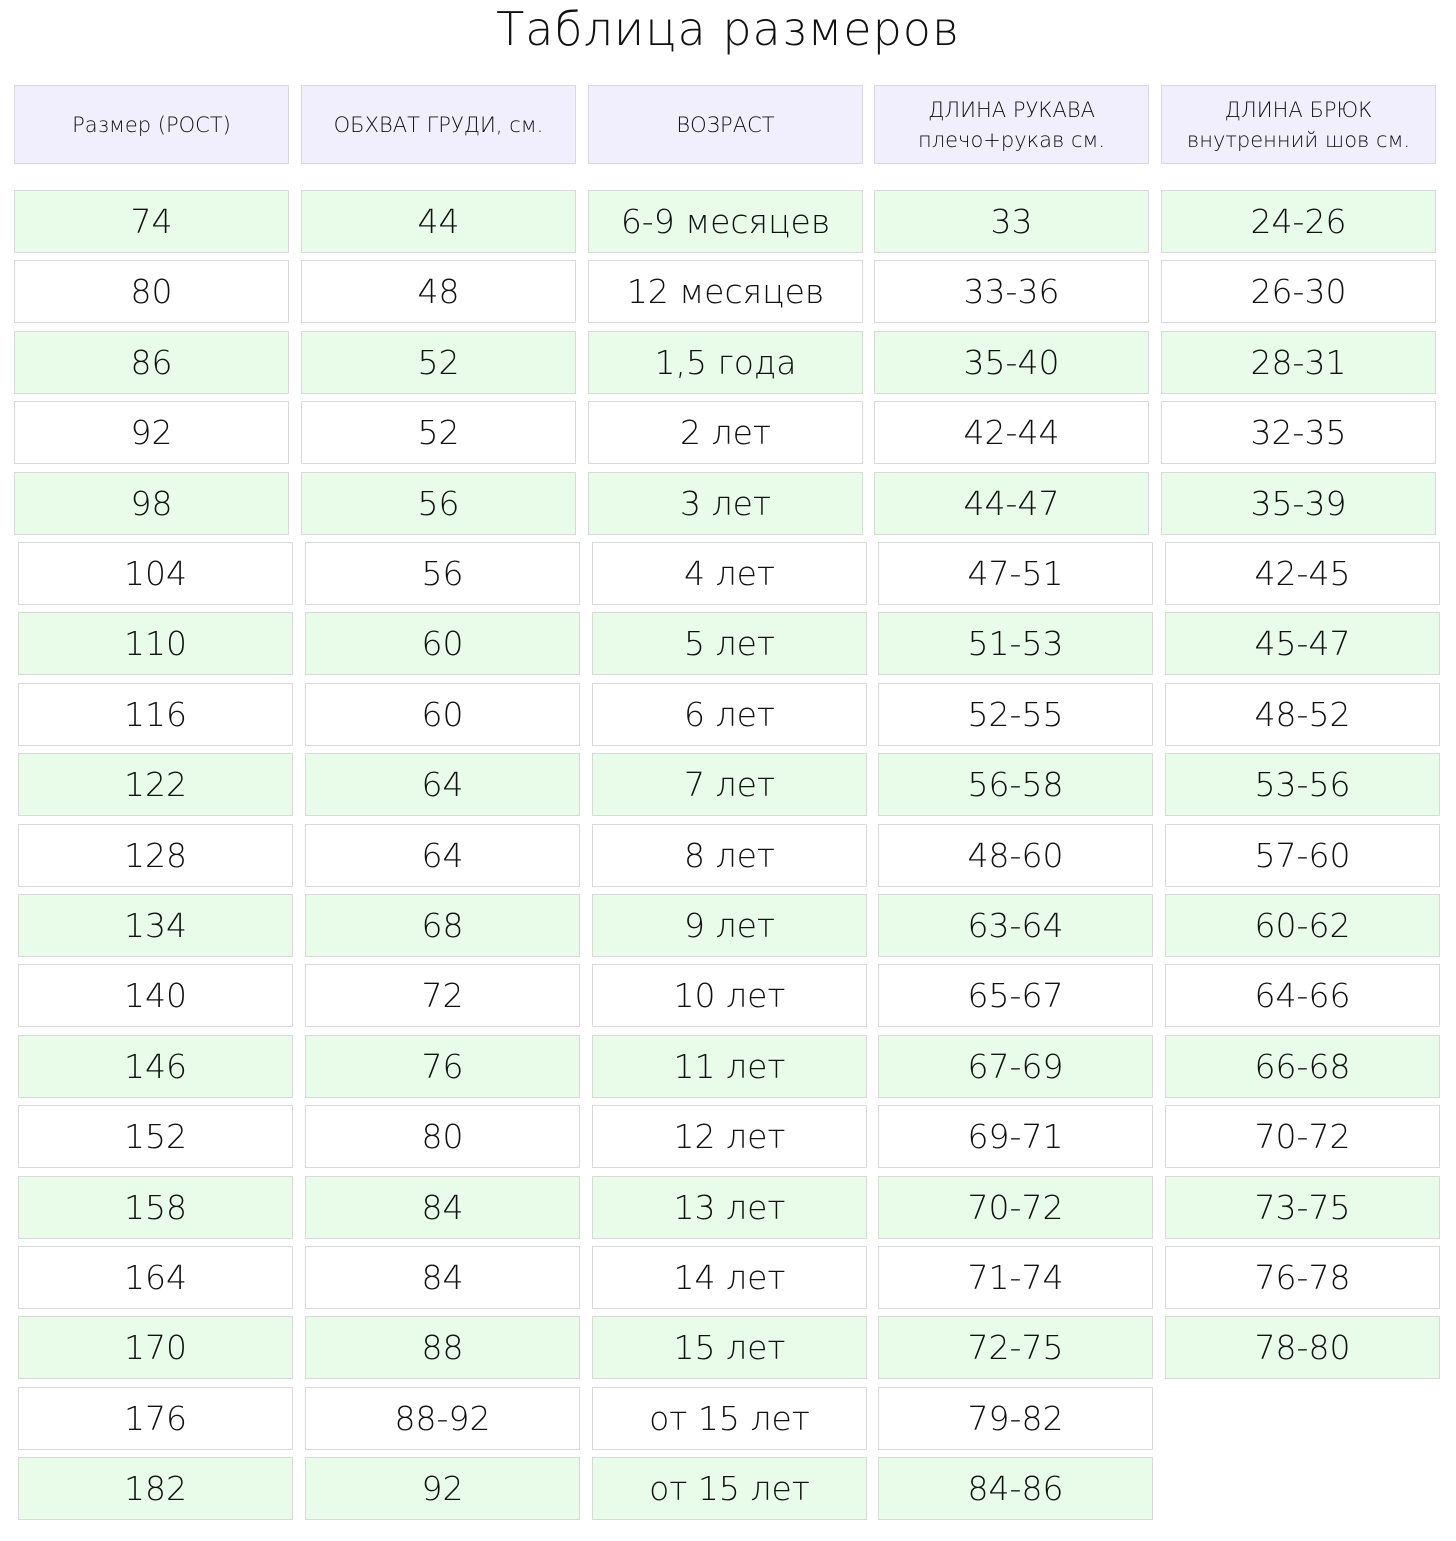 The image size is (1456, 1541). I want to click on cell-sleeve: 72-75, so click(1015, 1348).